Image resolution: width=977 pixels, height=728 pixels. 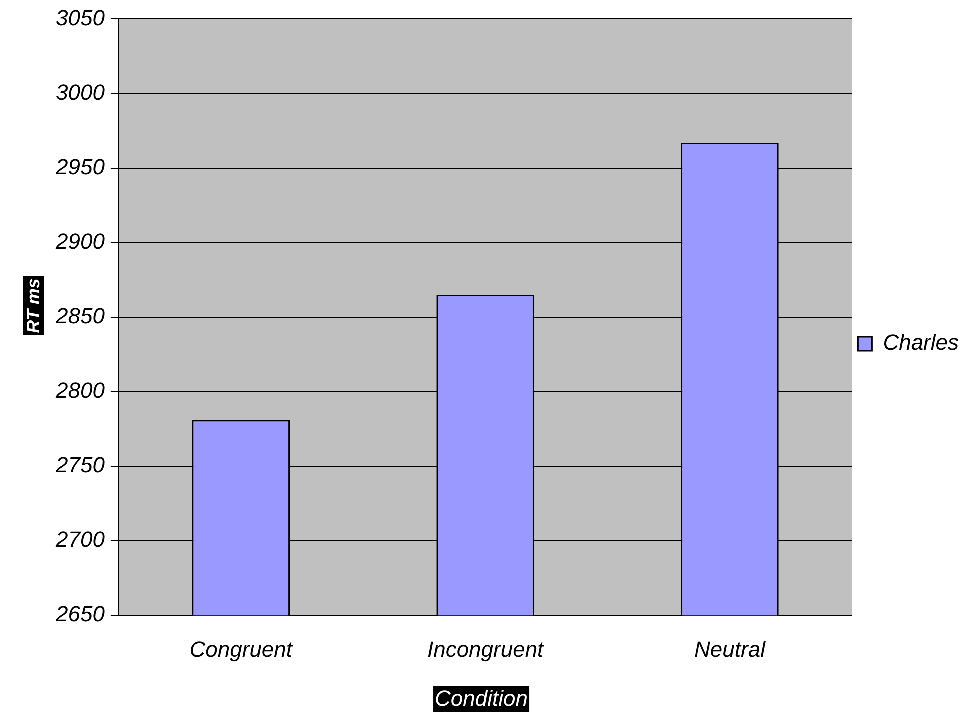 What do you see at coordinates (242, 649) in the screenshot?
I see `x-tick-label: Congruent` at bounding box center [242, 649].